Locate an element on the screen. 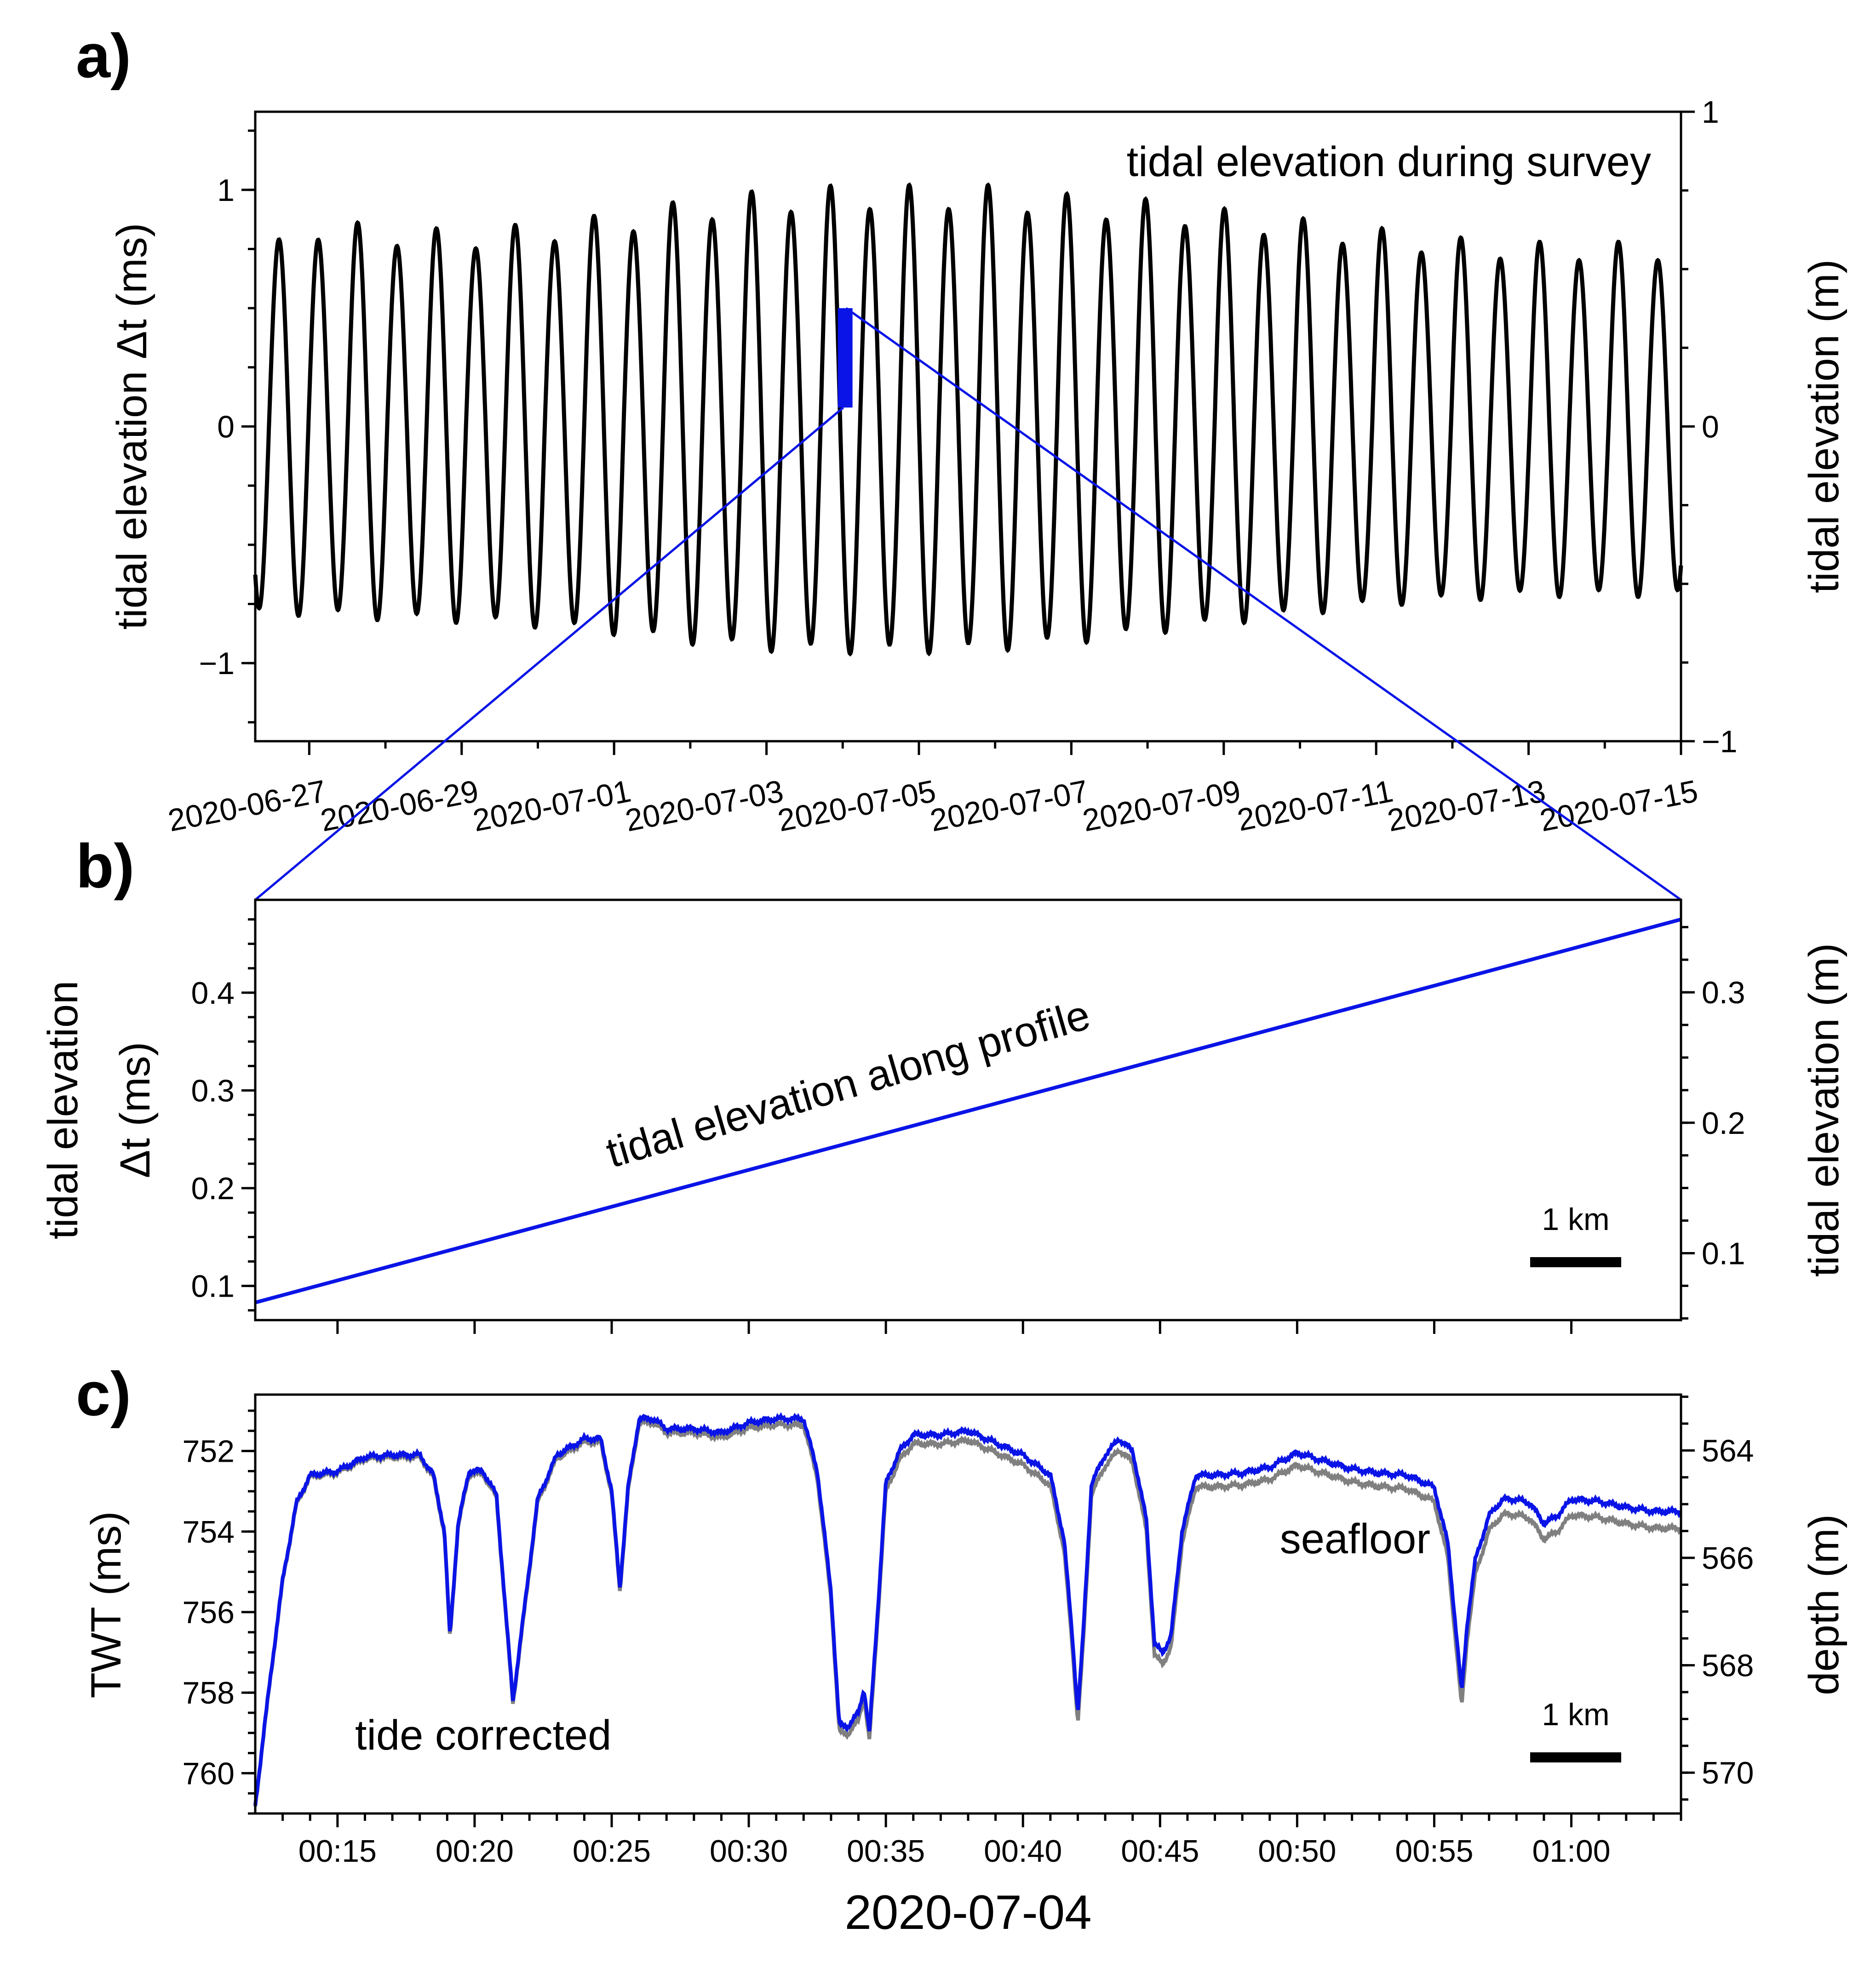 The width and height of the screenshot is (1876, 1962). panel-a-xtick-label: 2020-06-27 is located at coordinates (247, 805).